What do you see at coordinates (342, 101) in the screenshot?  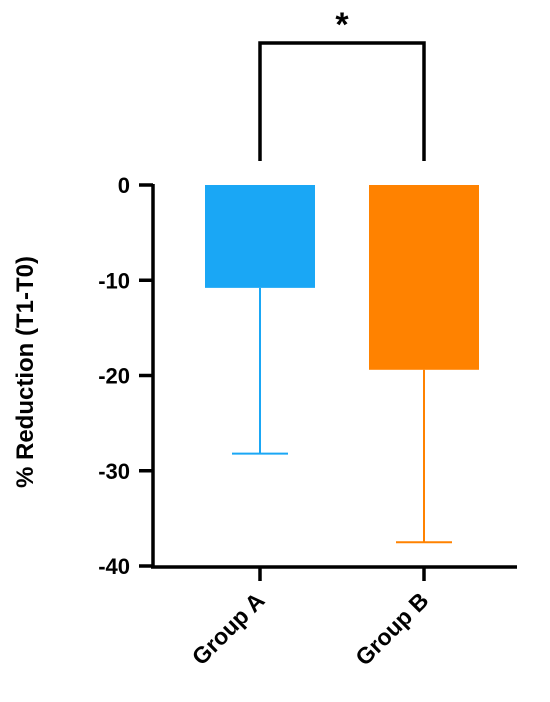 I see `significance-bracket` at bounding box center [342, 101].